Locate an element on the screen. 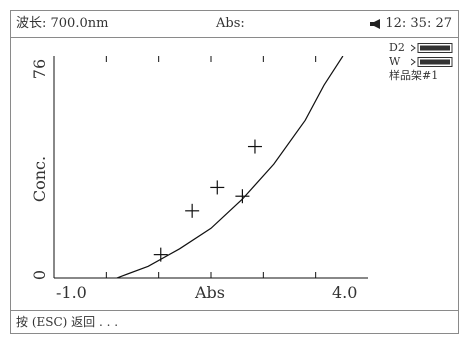  x-tick-label: 4.0 is located at coordinates (344, 292).